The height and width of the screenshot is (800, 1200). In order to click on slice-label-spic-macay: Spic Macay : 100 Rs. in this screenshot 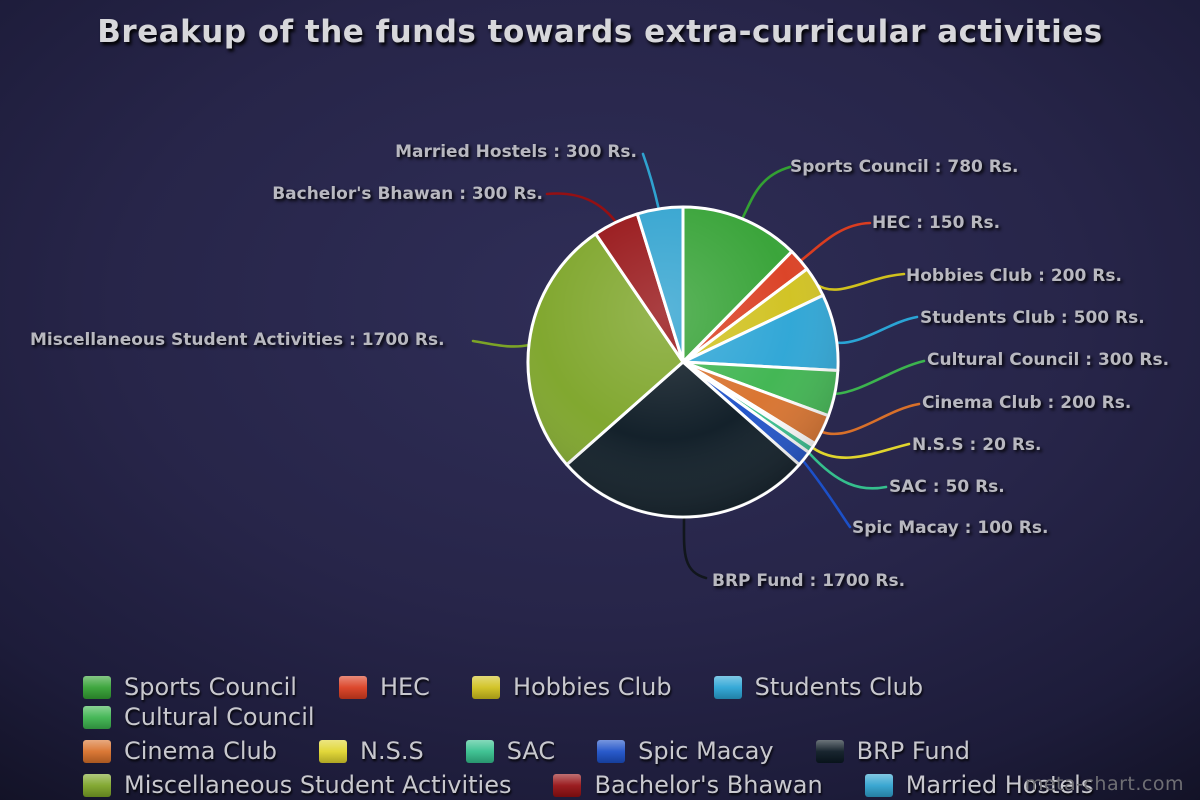, I will do `click(950, 528)`.